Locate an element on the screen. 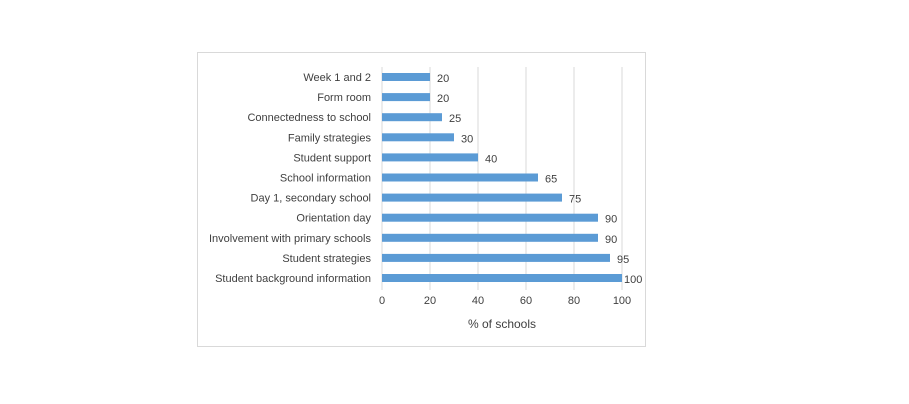  bars is located at coordinates (502, 177).